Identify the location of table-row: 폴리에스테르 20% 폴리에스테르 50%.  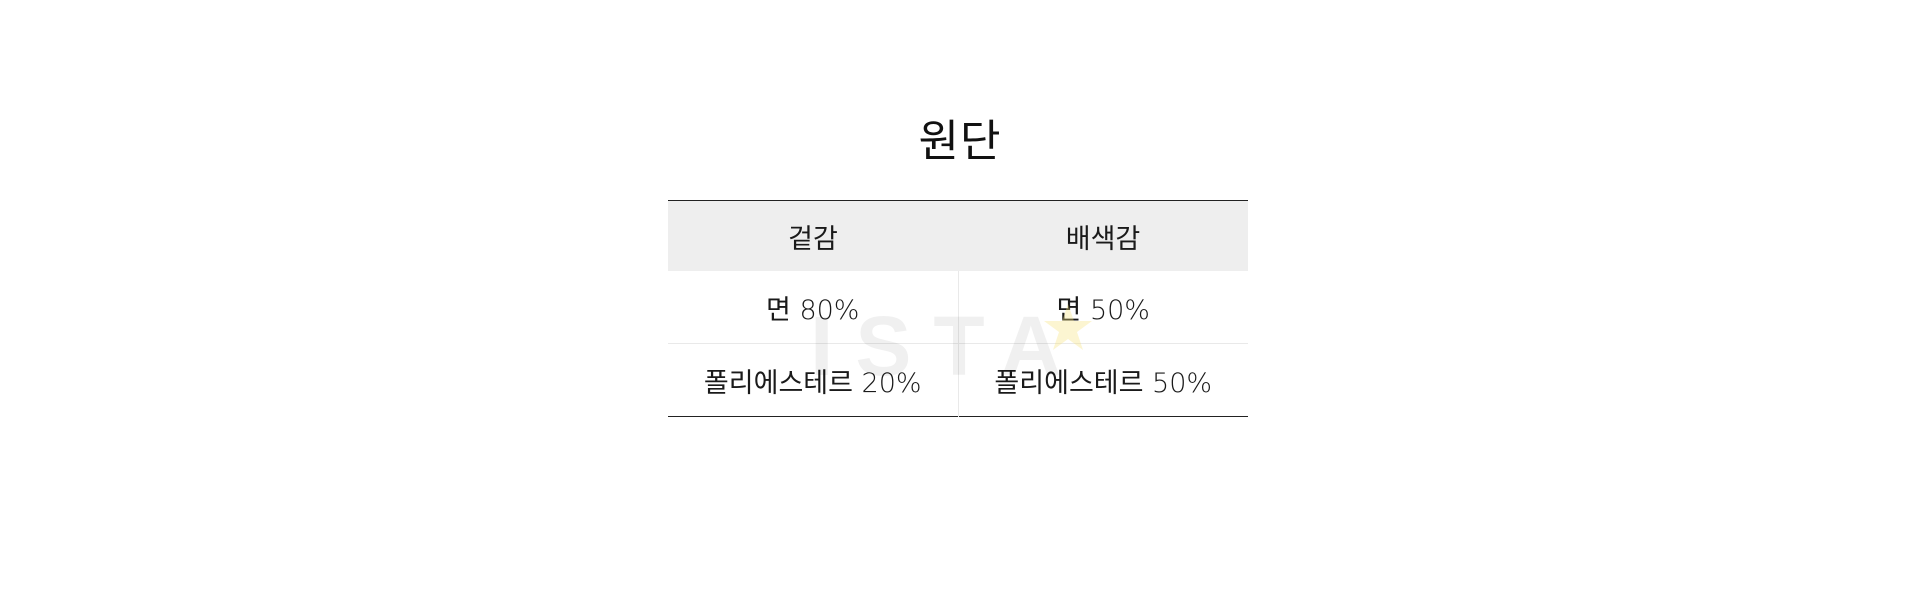
(958, 380).